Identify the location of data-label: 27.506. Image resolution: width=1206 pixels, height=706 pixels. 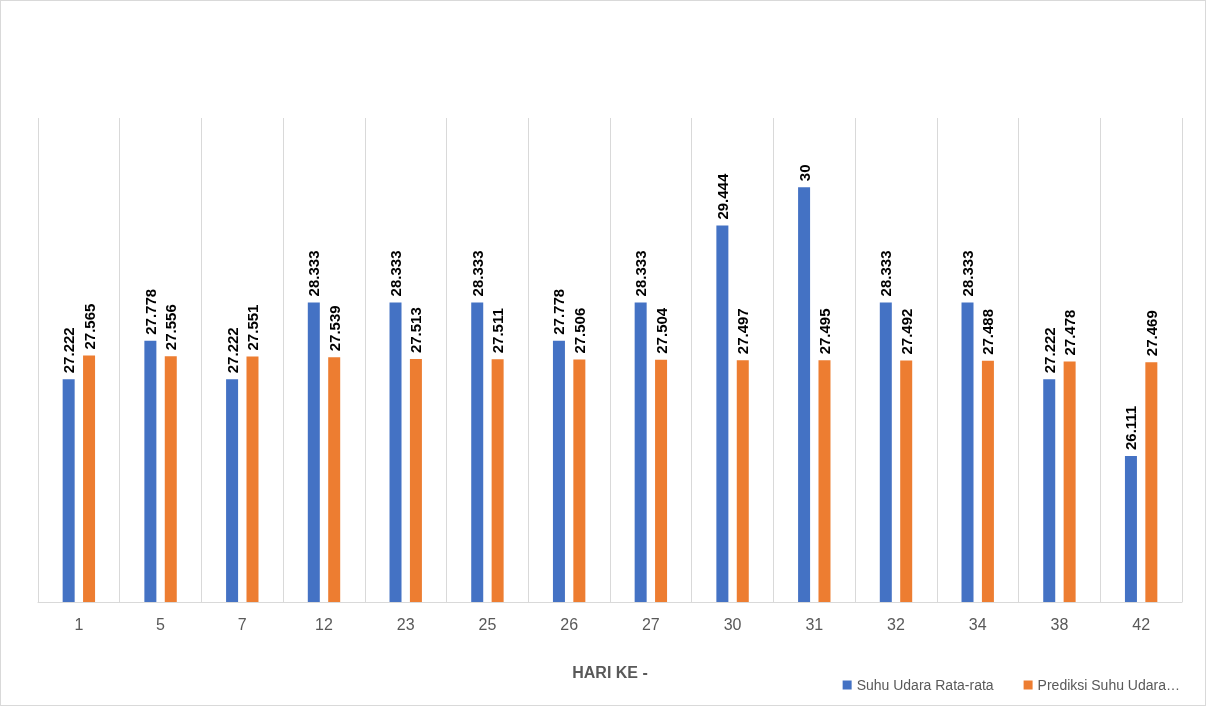
(579, 330).